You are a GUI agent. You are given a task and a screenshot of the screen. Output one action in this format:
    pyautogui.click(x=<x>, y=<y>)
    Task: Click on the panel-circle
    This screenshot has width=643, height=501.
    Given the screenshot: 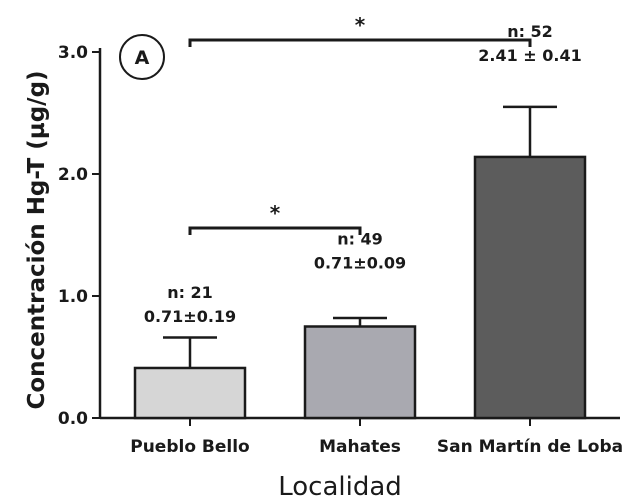 What is the action you would take?
    pyautogui.click(x=142, y=57)
    